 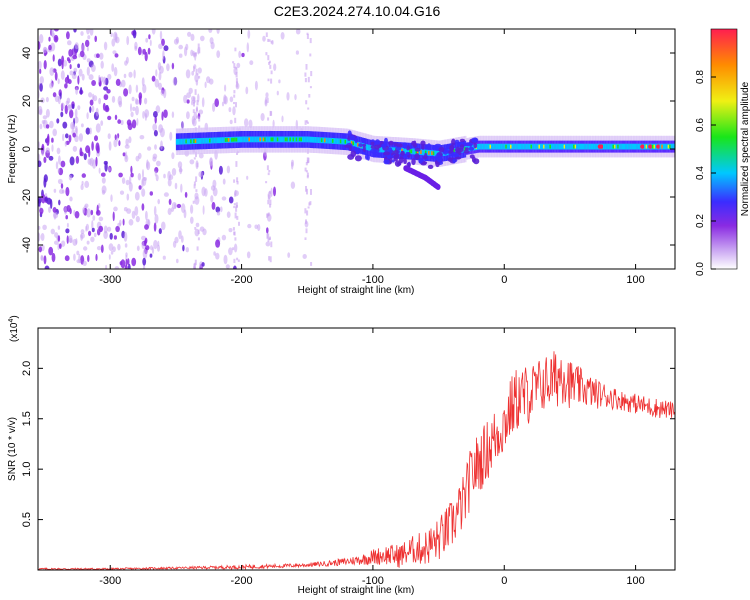 I want to click on colorbar-tick-label: 0.6, so click(x=700, y=125).